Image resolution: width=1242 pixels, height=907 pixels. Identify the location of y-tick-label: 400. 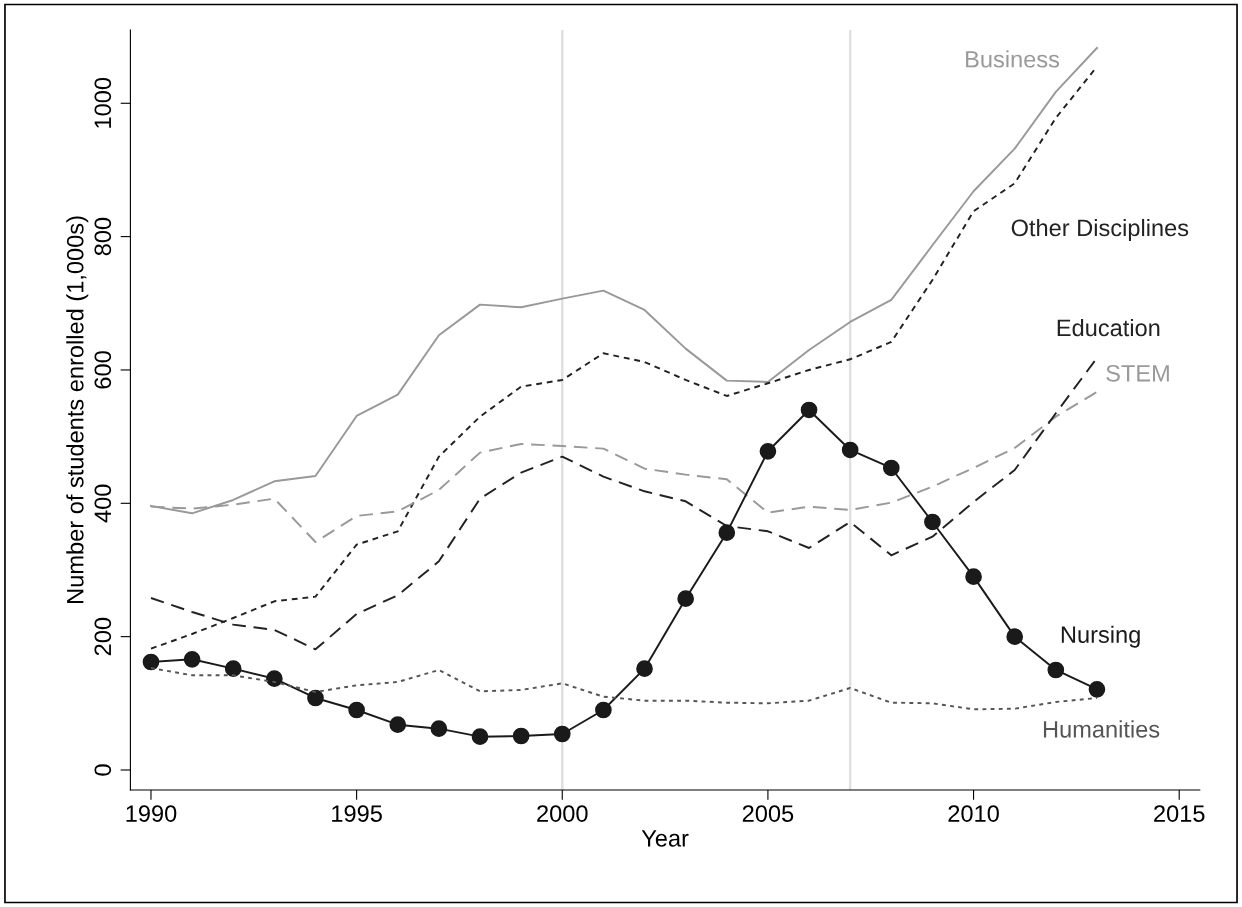
(103, 503).